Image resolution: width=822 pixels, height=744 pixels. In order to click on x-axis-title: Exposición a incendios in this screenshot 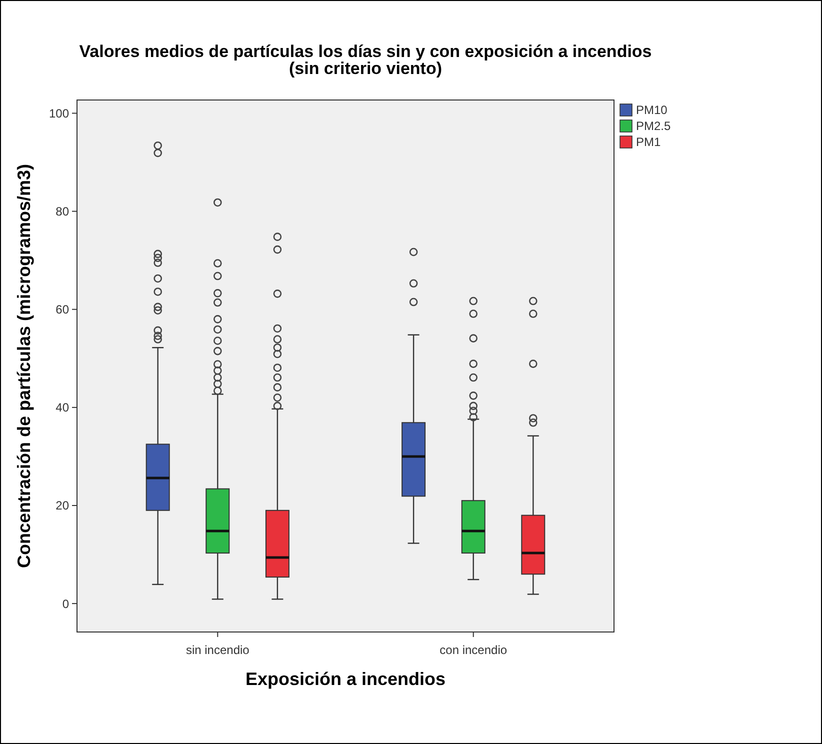, I will do `click(345, 679)`.